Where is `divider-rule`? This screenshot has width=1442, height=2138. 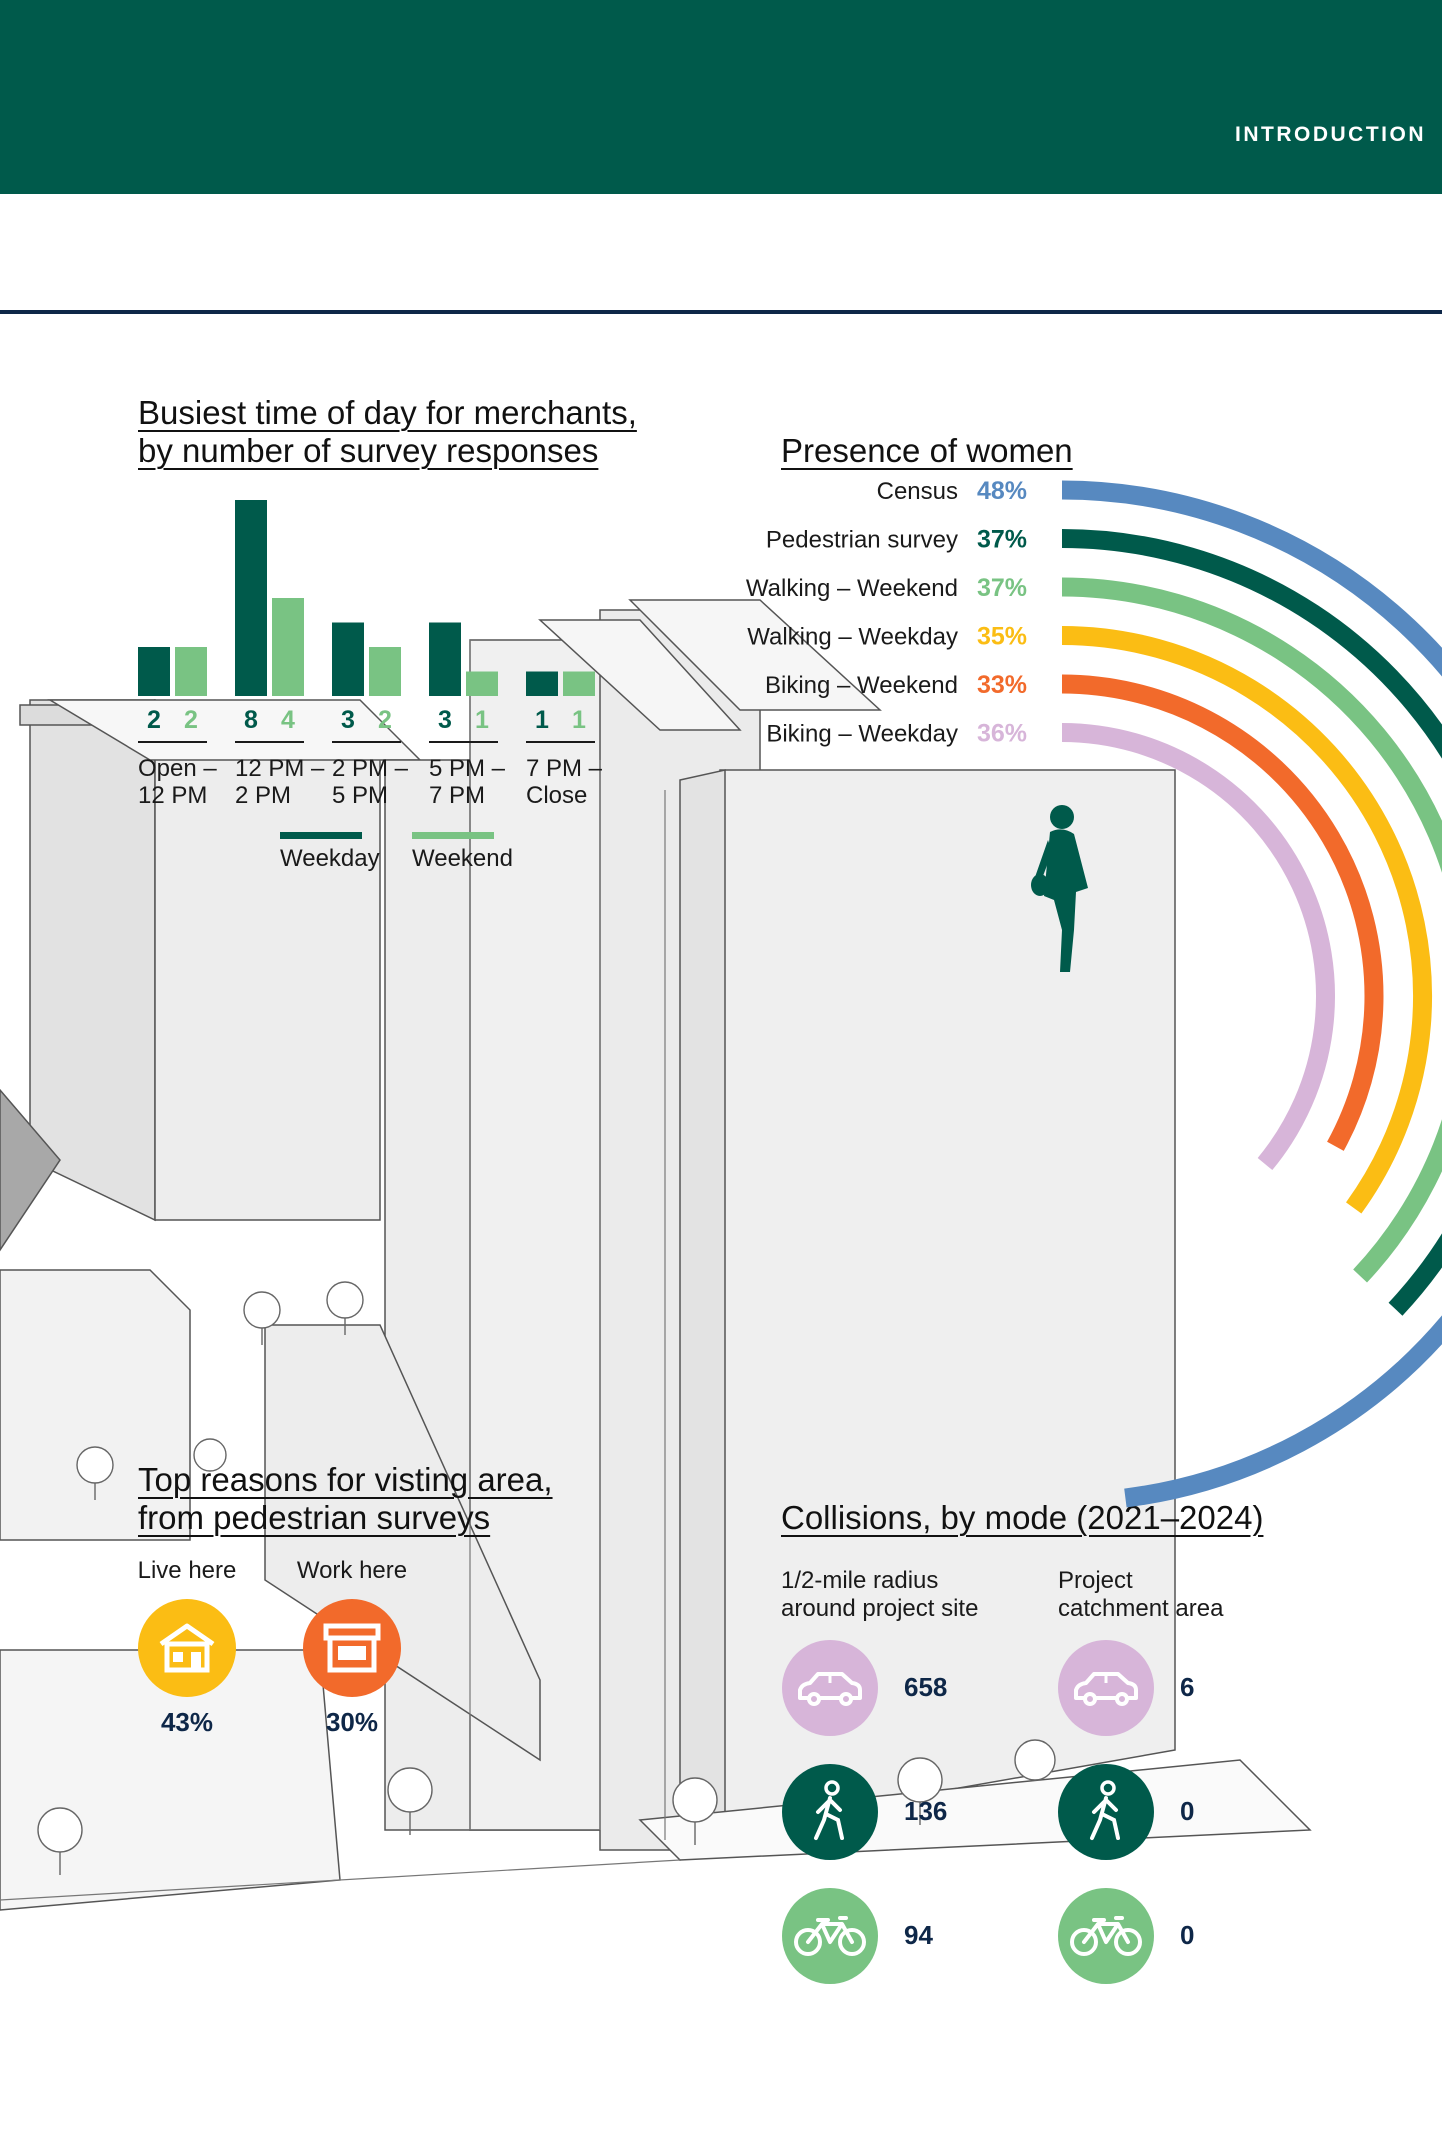 divider-rule is located at coordinates (721, 312).